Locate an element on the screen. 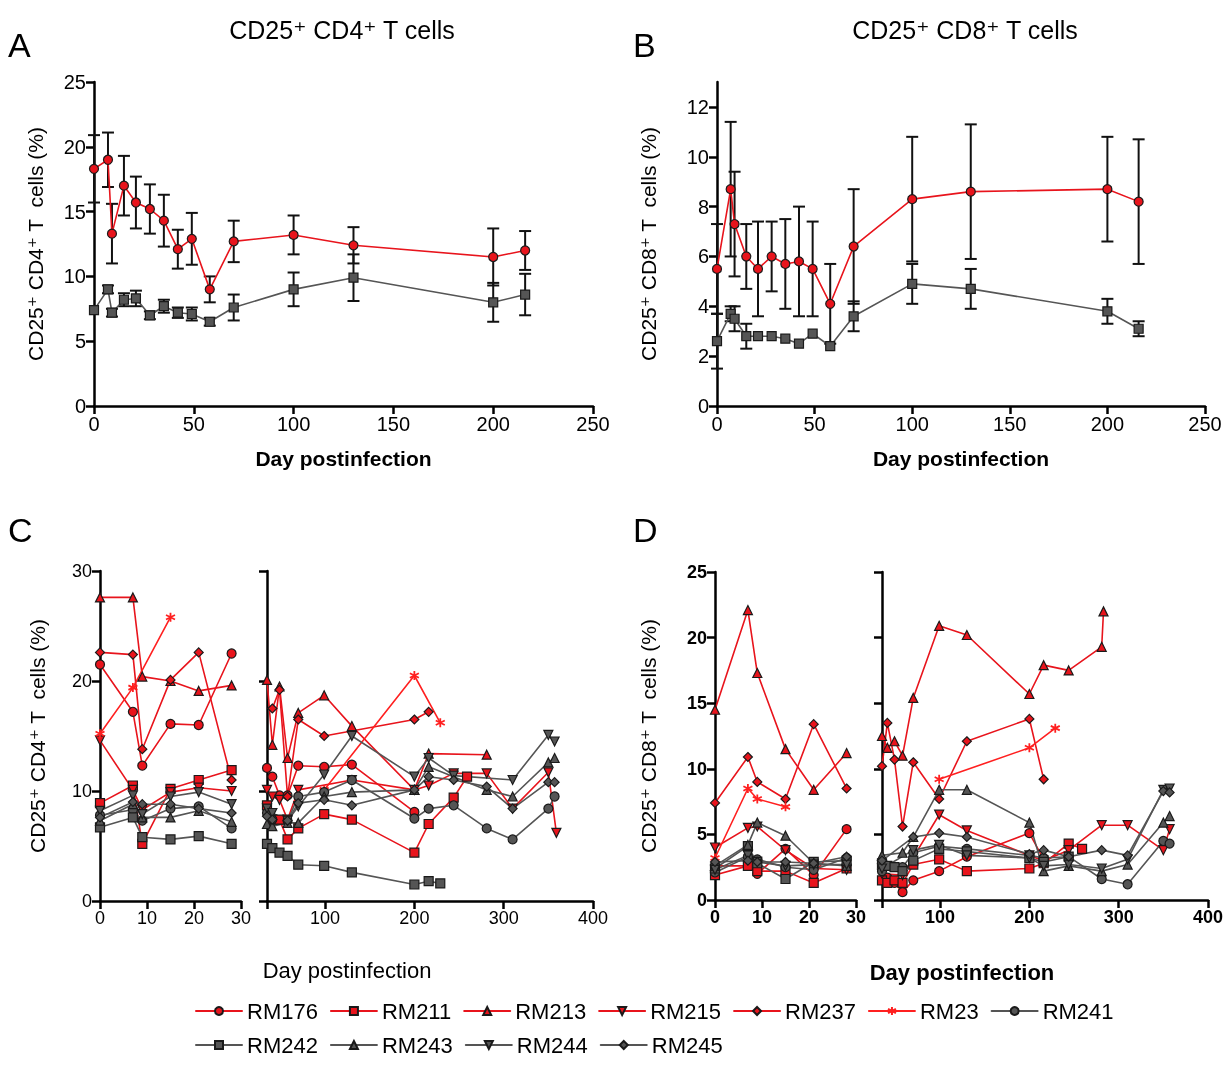 The width and height of the screenshot is (1230, 1069). text: C is located at coordinates (20, 530).